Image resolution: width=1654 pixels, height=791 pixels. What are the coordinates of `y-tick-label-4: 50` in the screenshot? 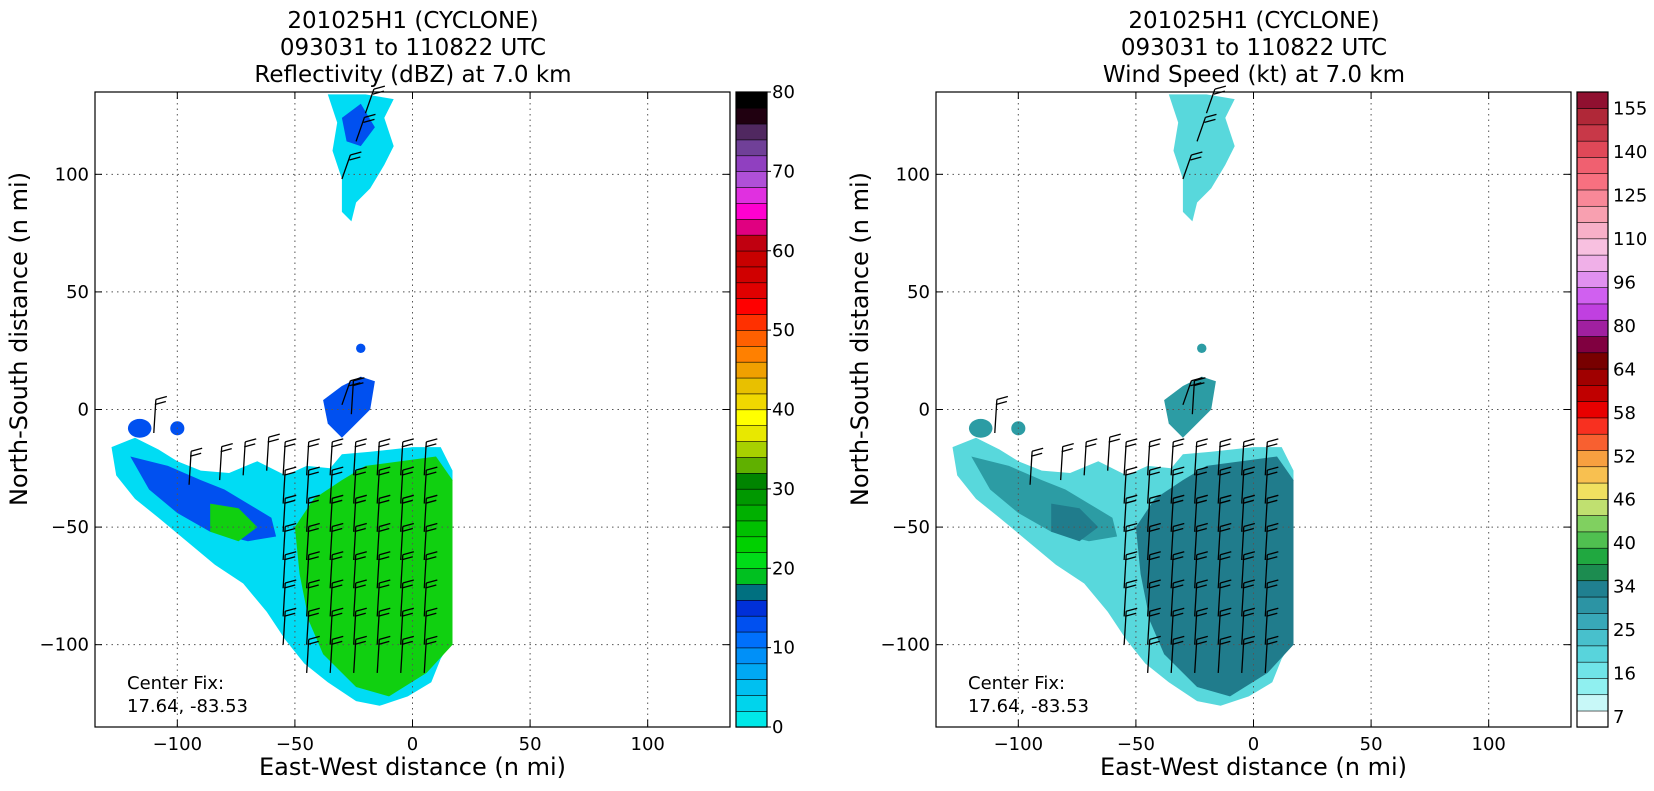 It's located at (77, 292).